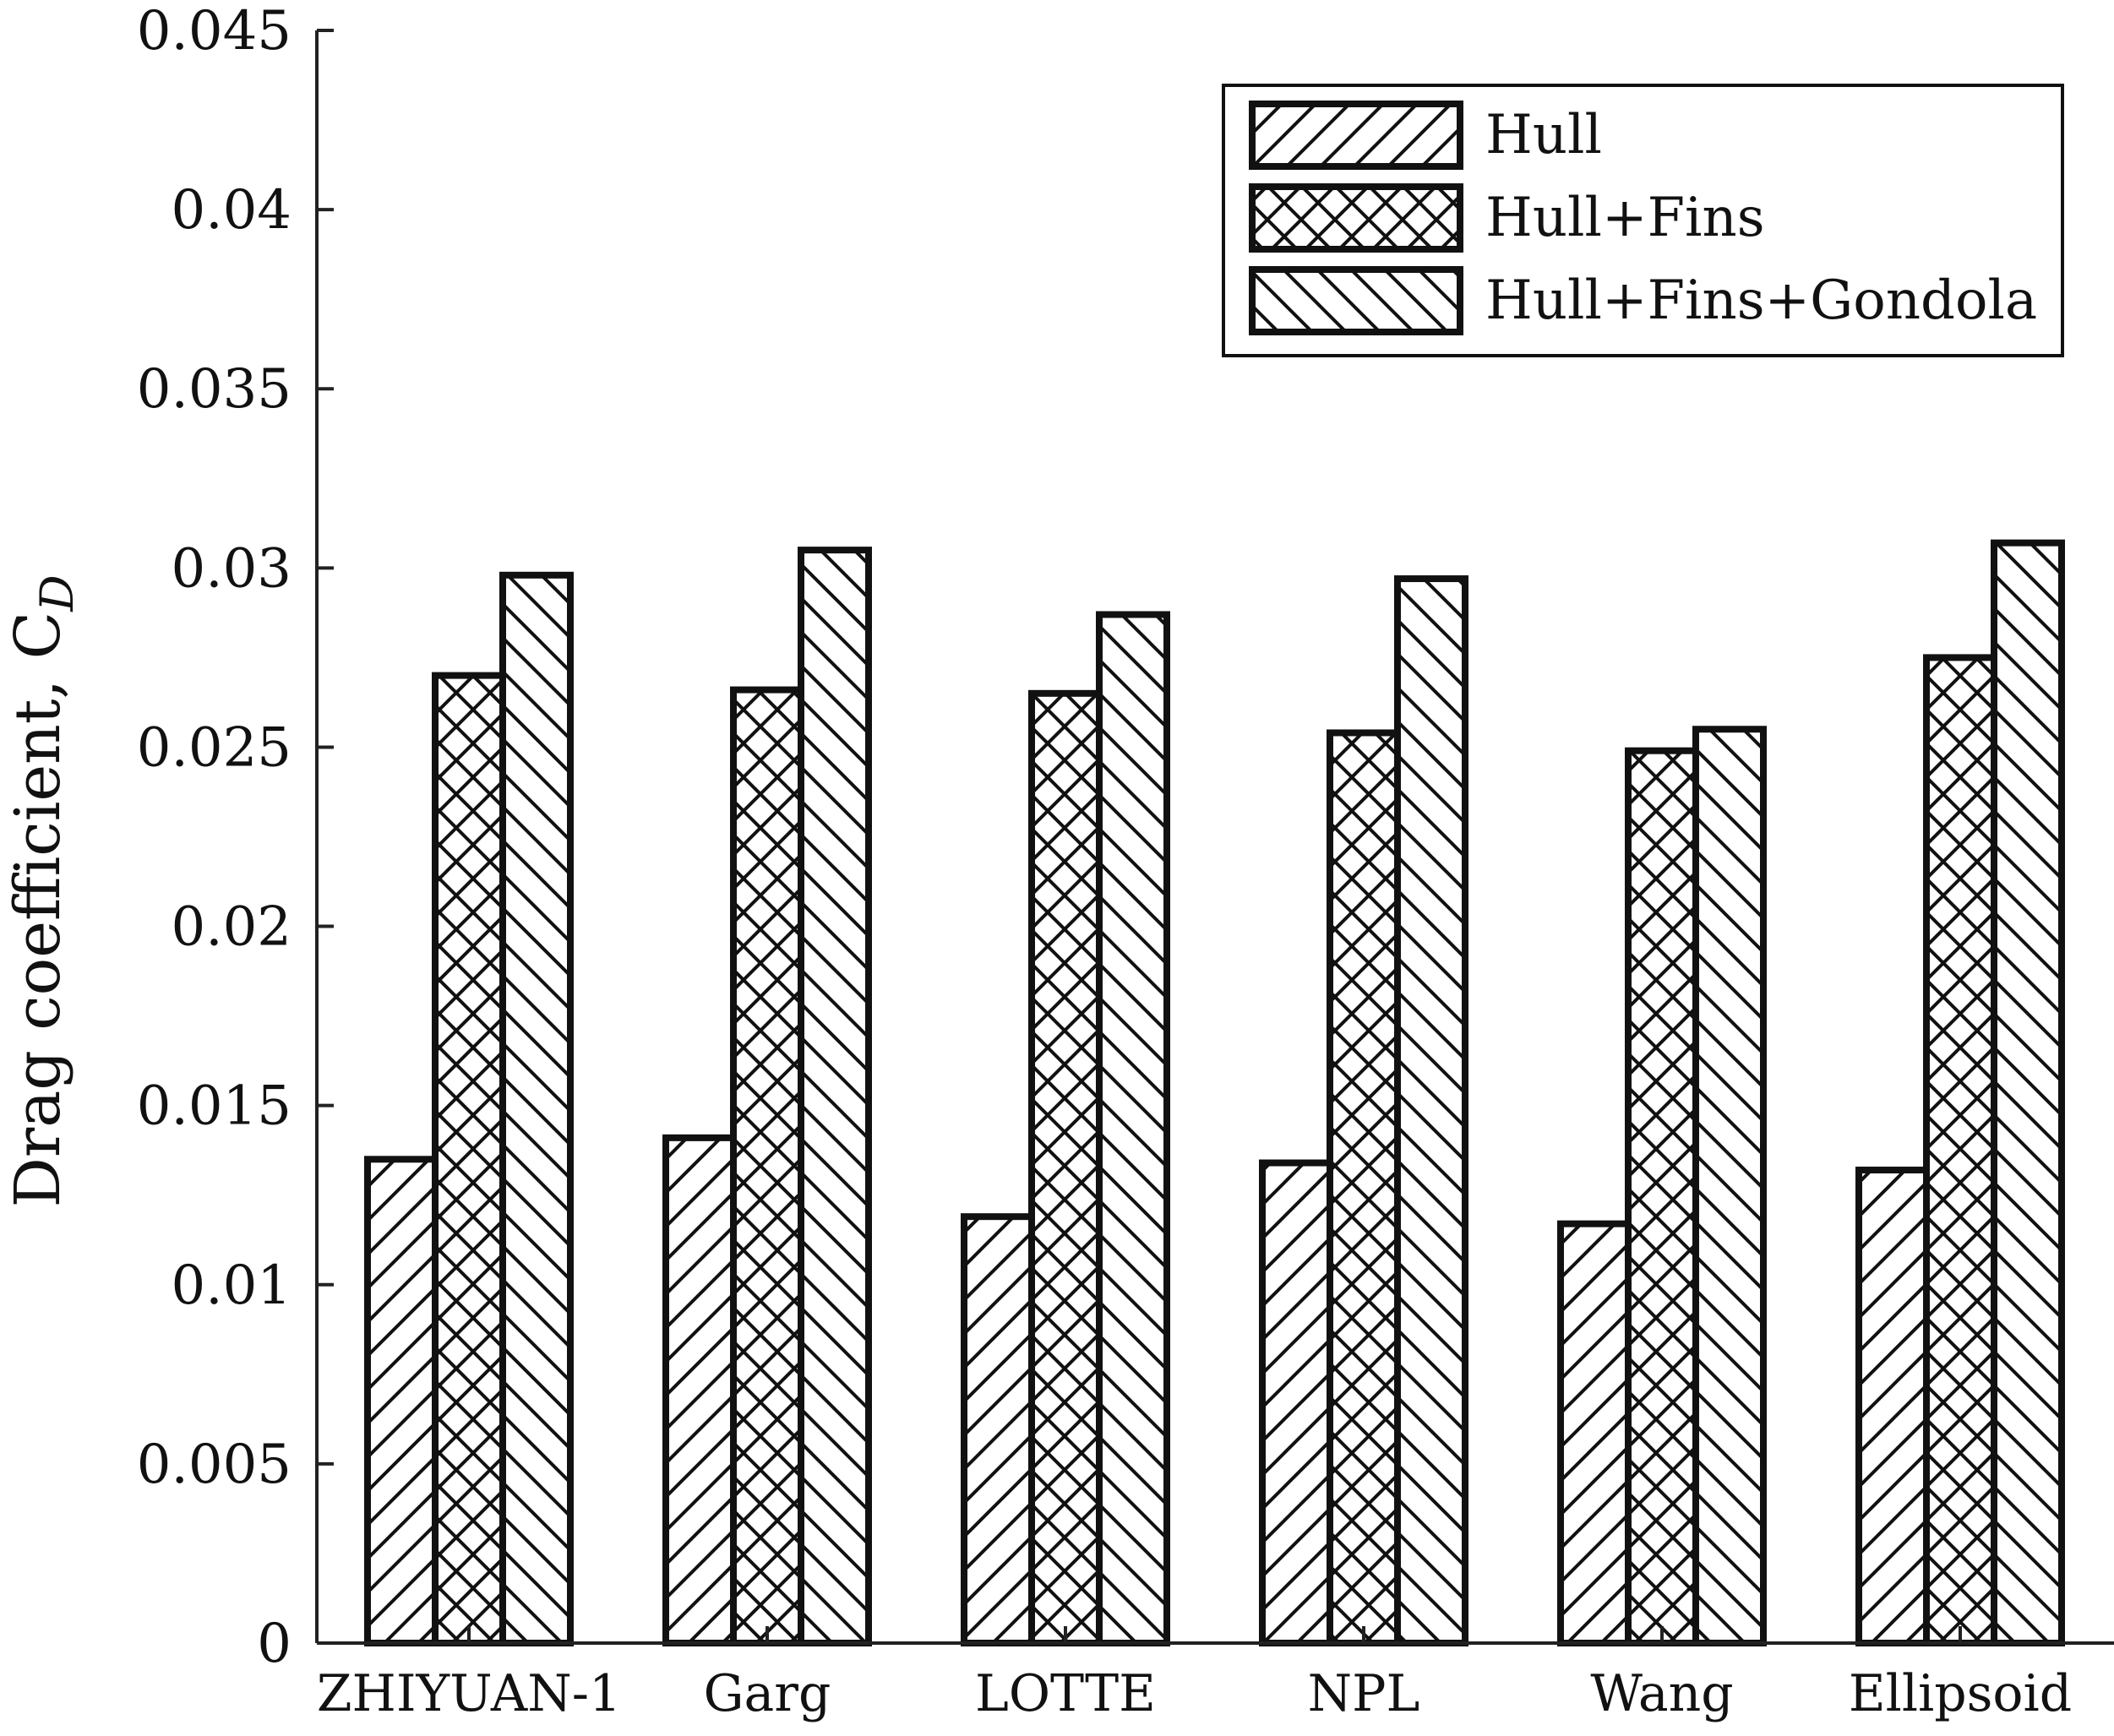  I want to click on bar-hull-garg, so click(699, 1390).